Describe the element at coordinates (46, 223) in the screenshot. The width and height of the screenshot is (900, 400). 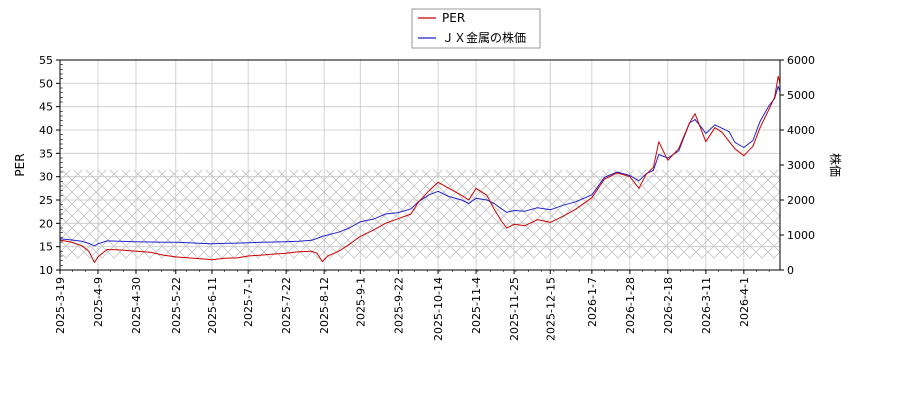
I see `left-tick-label: 20` at that location.